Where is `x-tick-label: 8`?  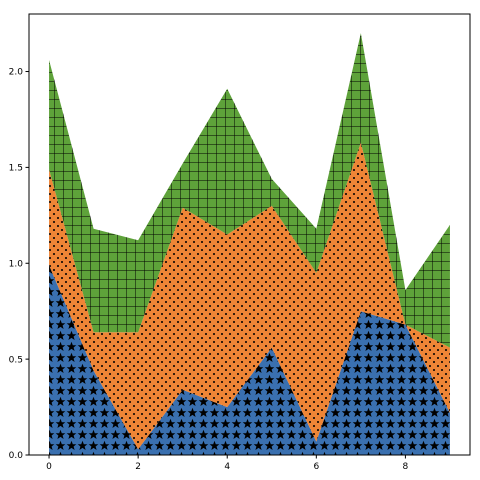
x-tick-label: 8 is located at coordinates (406, 467).